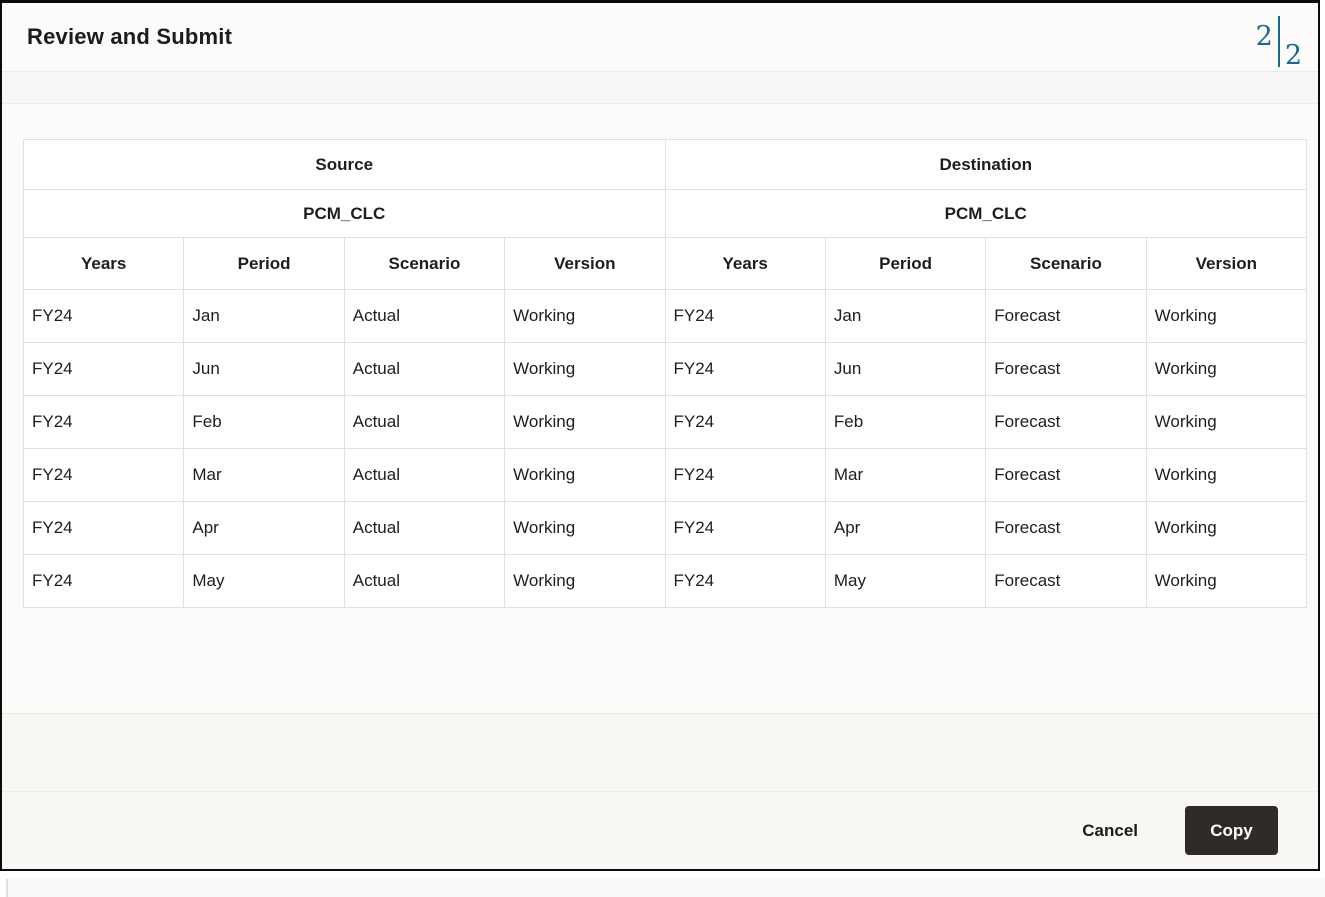  I want to click on page-current-number: 2, so click(1264, 36).